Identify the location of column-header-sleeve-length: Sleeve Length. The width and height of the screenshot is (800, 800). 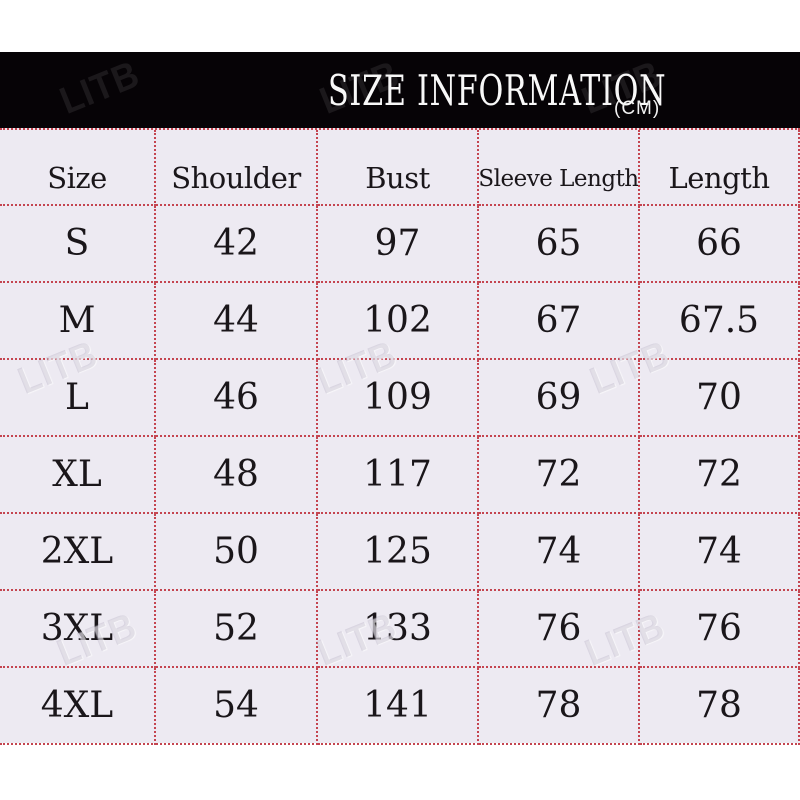
(559, 168).